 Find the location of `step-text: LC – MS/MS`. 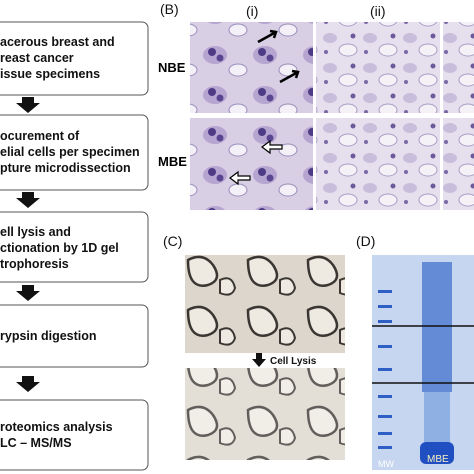

step-text: LC – MS/MS is located at coordinates (36, 443).